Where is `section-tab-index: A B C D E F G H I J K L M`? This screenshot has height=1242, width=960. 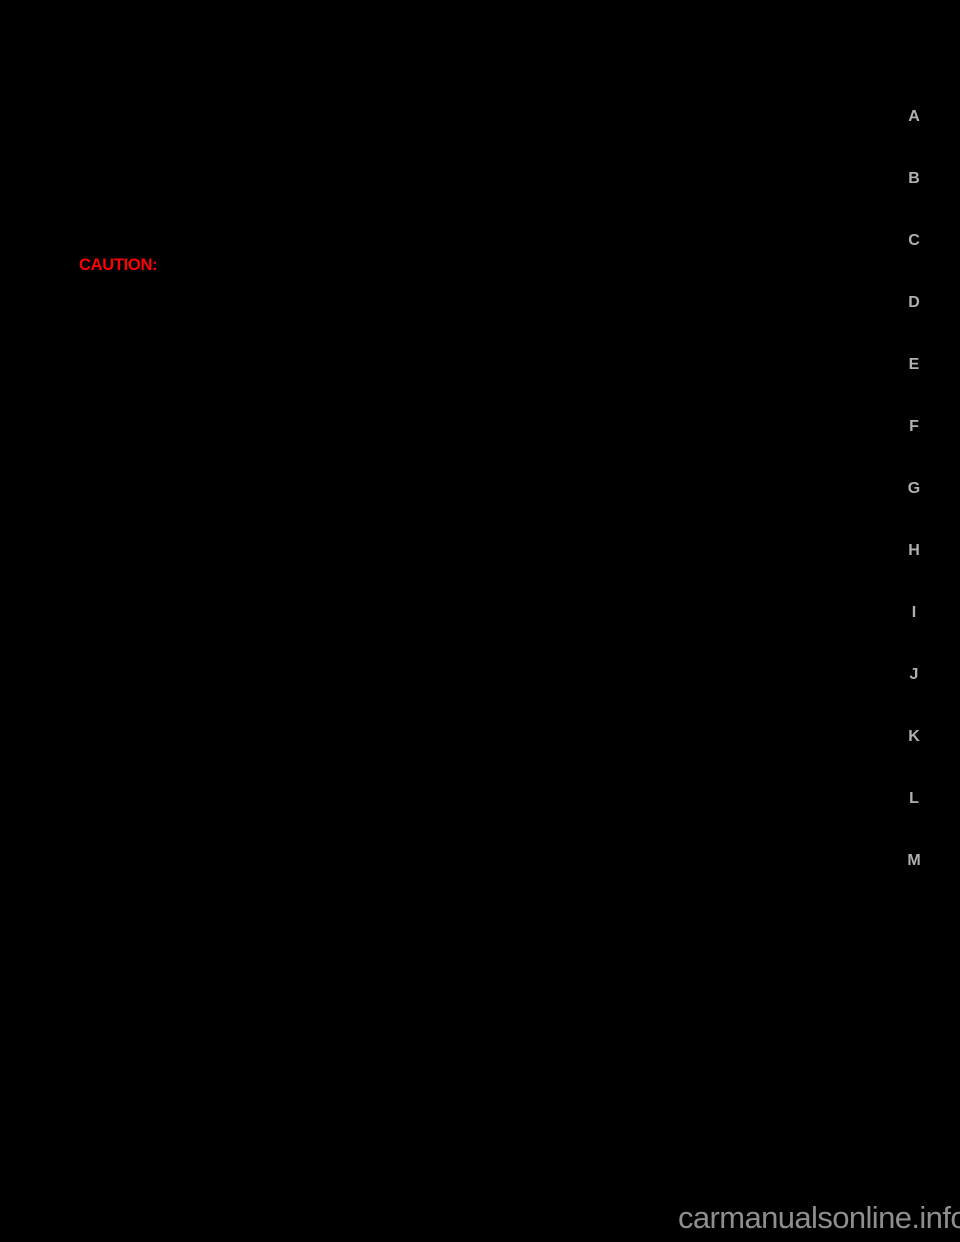
section-tab-index: A B C D E F G H I J K L M is located at coordinates (925, 495).